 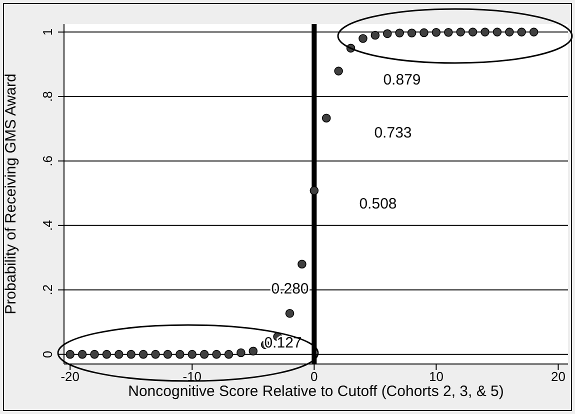 What do you see at coordinates (378, 204) in the screenshot?
I see `annotation: 0.508` at bounding box center [378, 204].